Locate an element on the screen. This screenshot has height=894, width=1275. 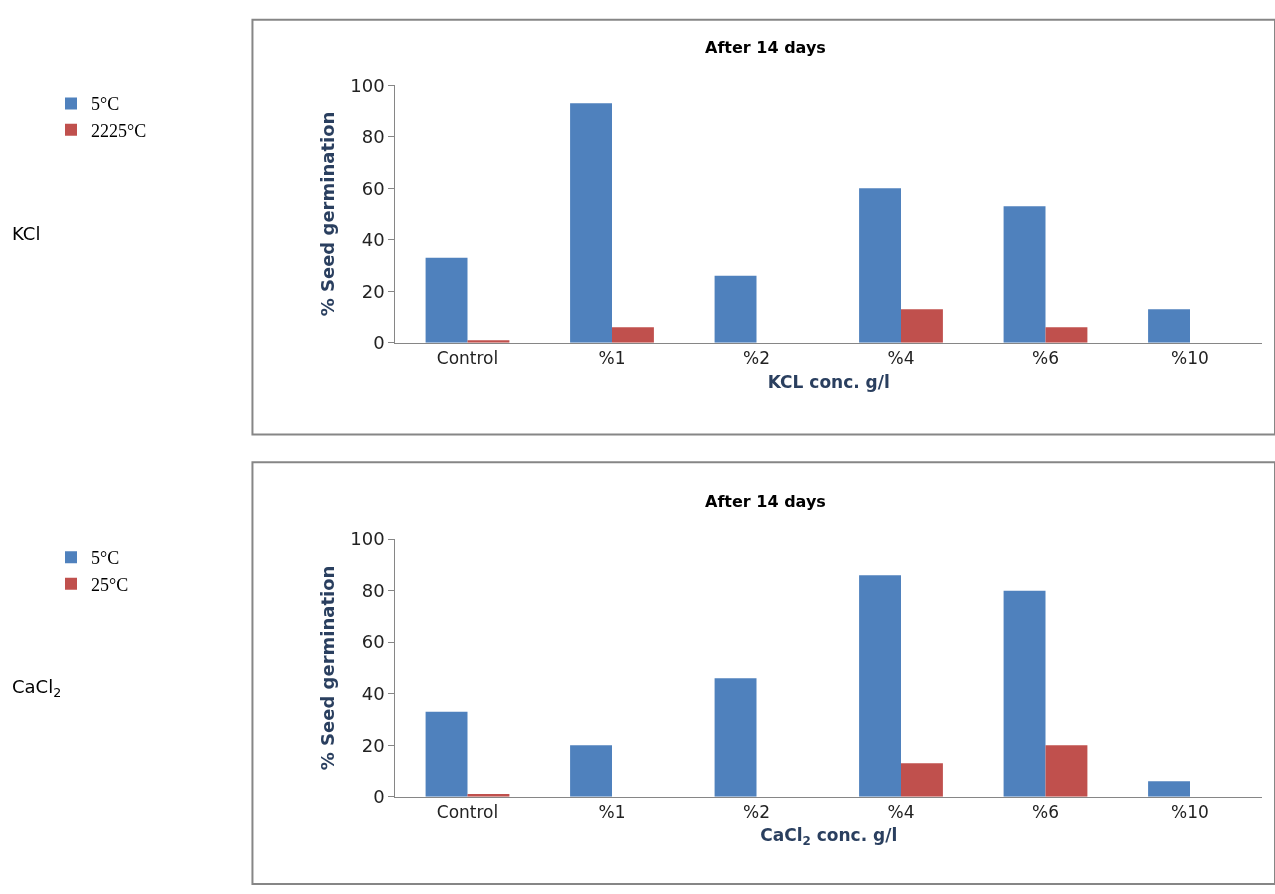
text: CaCl$_{2}$ is located at coordinates (37, 688).